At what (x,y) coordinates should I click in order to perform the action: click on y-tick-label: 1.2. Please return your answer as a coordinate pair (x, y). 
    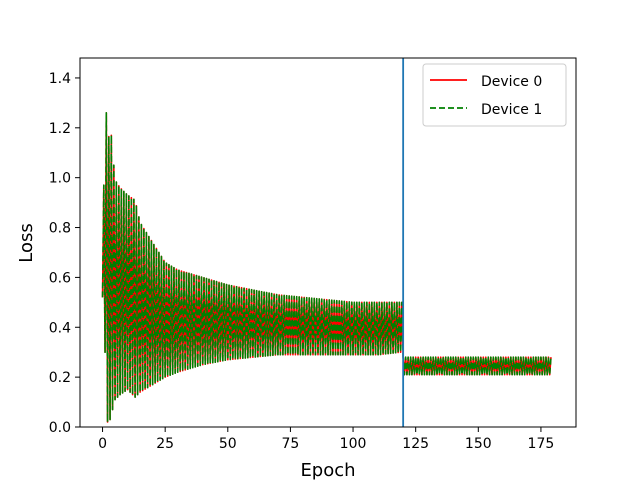
    Looking at the image, I should click on (60, 129).